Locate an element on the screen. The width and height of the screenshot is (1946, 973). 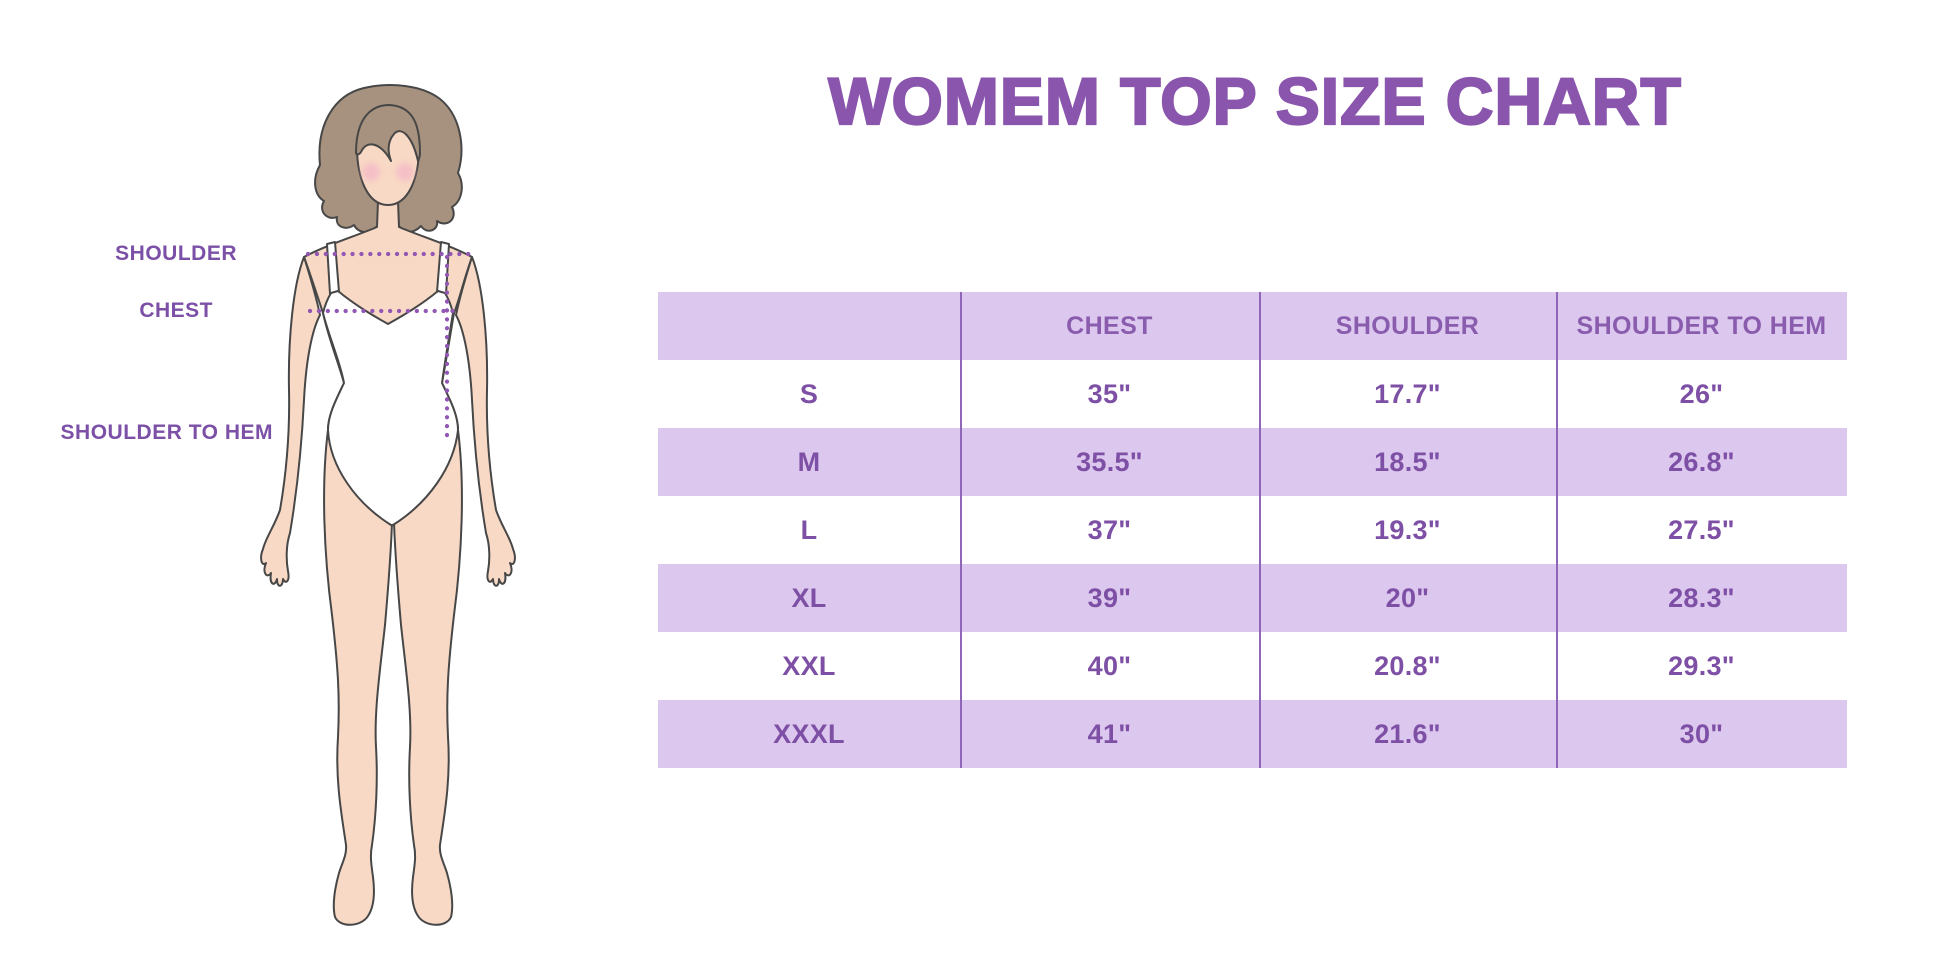
measurement-cell: 29.3" is located at coordinates (1701, 665).